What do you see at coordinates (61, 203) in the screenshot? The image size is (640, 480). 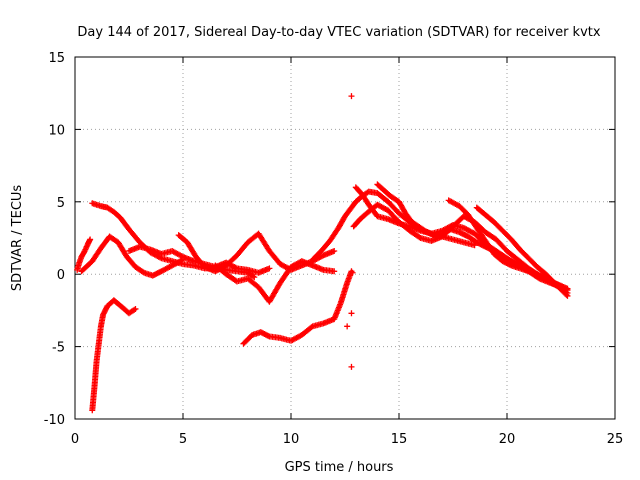 I see `y-tick-label: 5` at bounding box center [61, 203].